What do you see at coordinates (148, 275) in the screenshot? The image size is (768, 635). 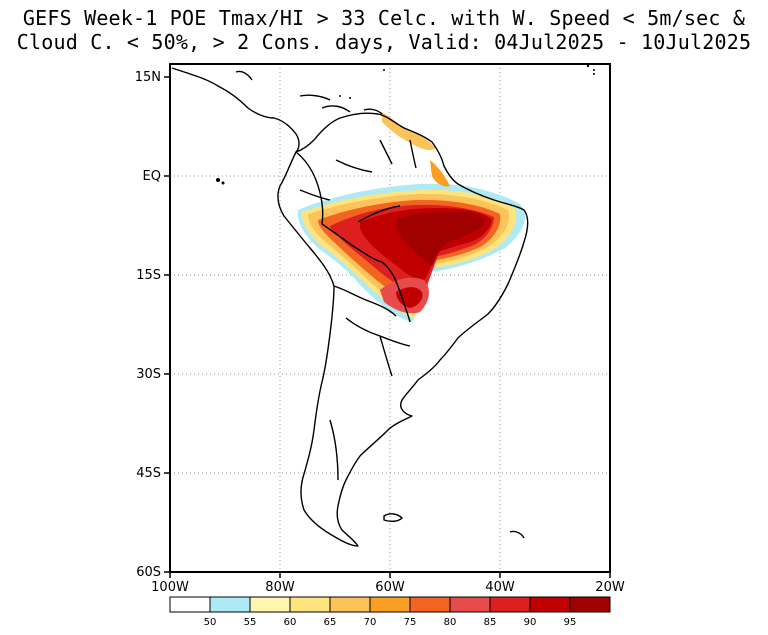 I see `lat-label-15s: 15S` at bounding box center [148, 275].